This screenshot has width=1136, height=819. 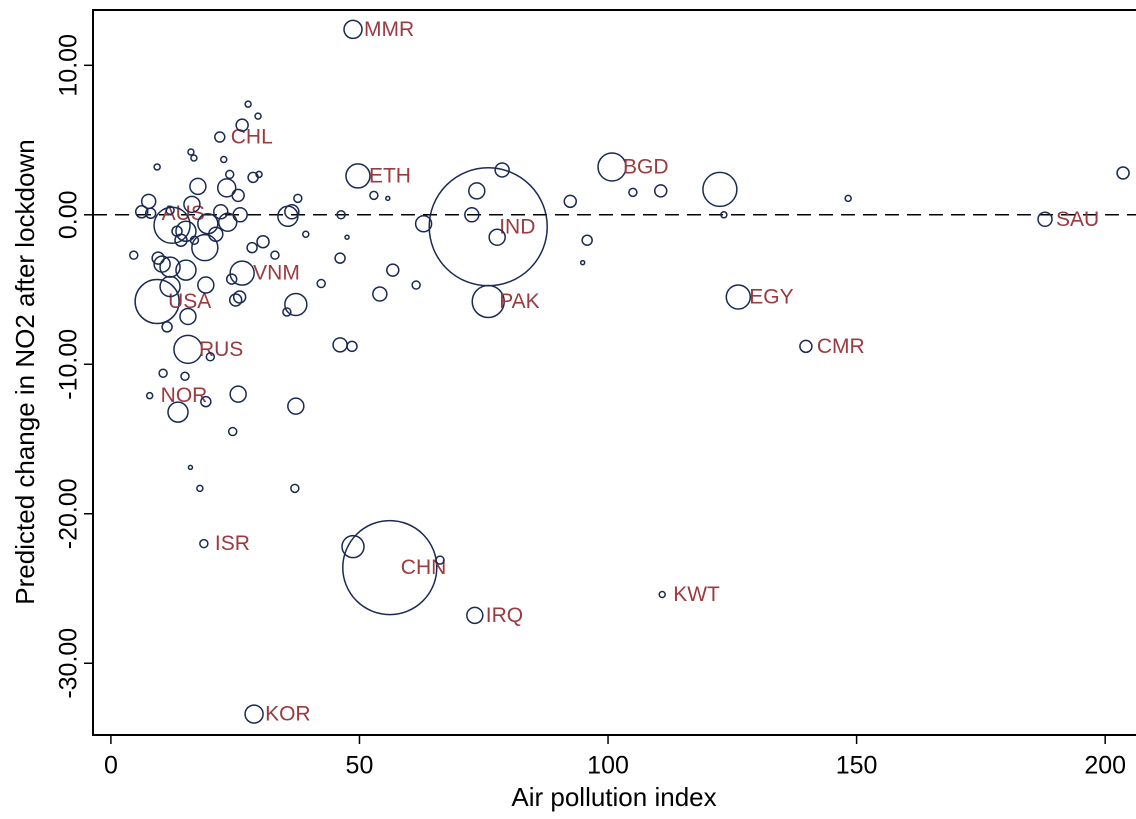 I want to click on x-tick-label: 50, so click(x=360, y=766).